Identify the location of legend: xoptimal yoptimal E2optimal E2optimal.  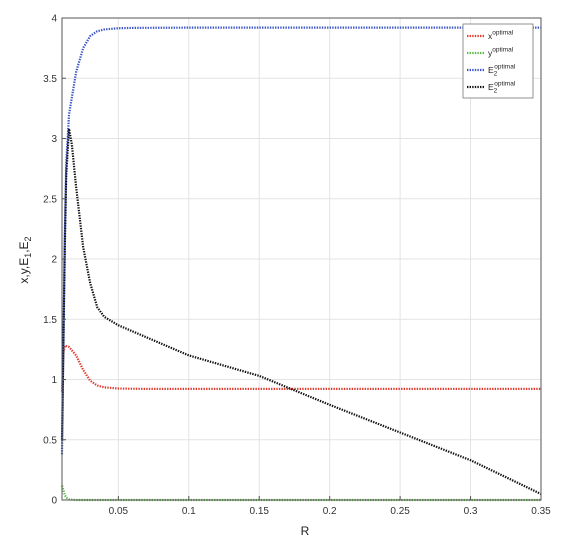
(498, 61).